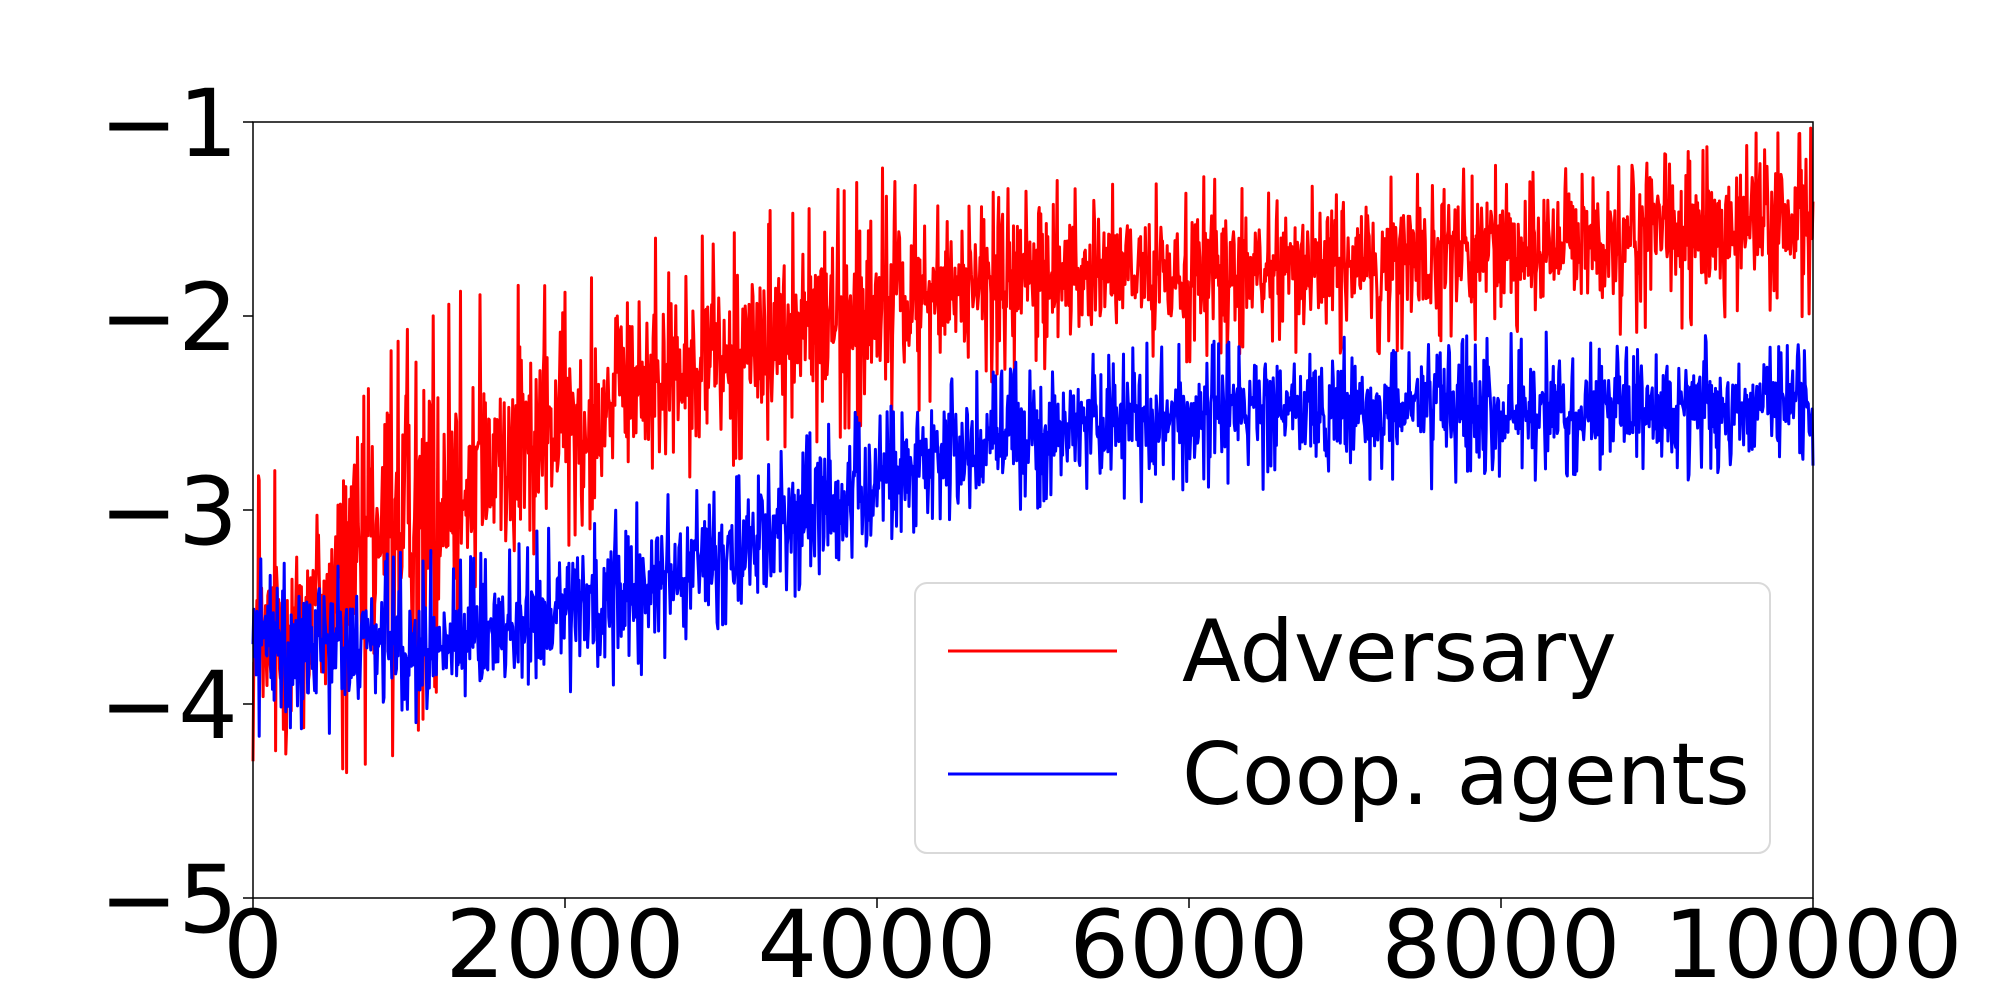  What do you see at coordinates (876, 945) in the screenshot?
I see `x-tick-label: 4000` at bounding box center [876, 945].